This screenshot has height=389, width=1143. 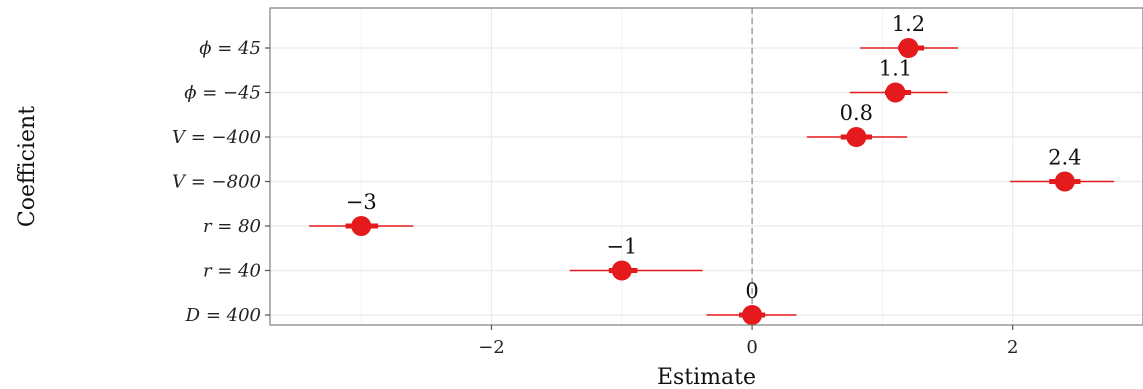 What do you see at coordinates (491, 347) in the screenshot?
I see `x-tick-label: −2` at bounding box center [491, 347].